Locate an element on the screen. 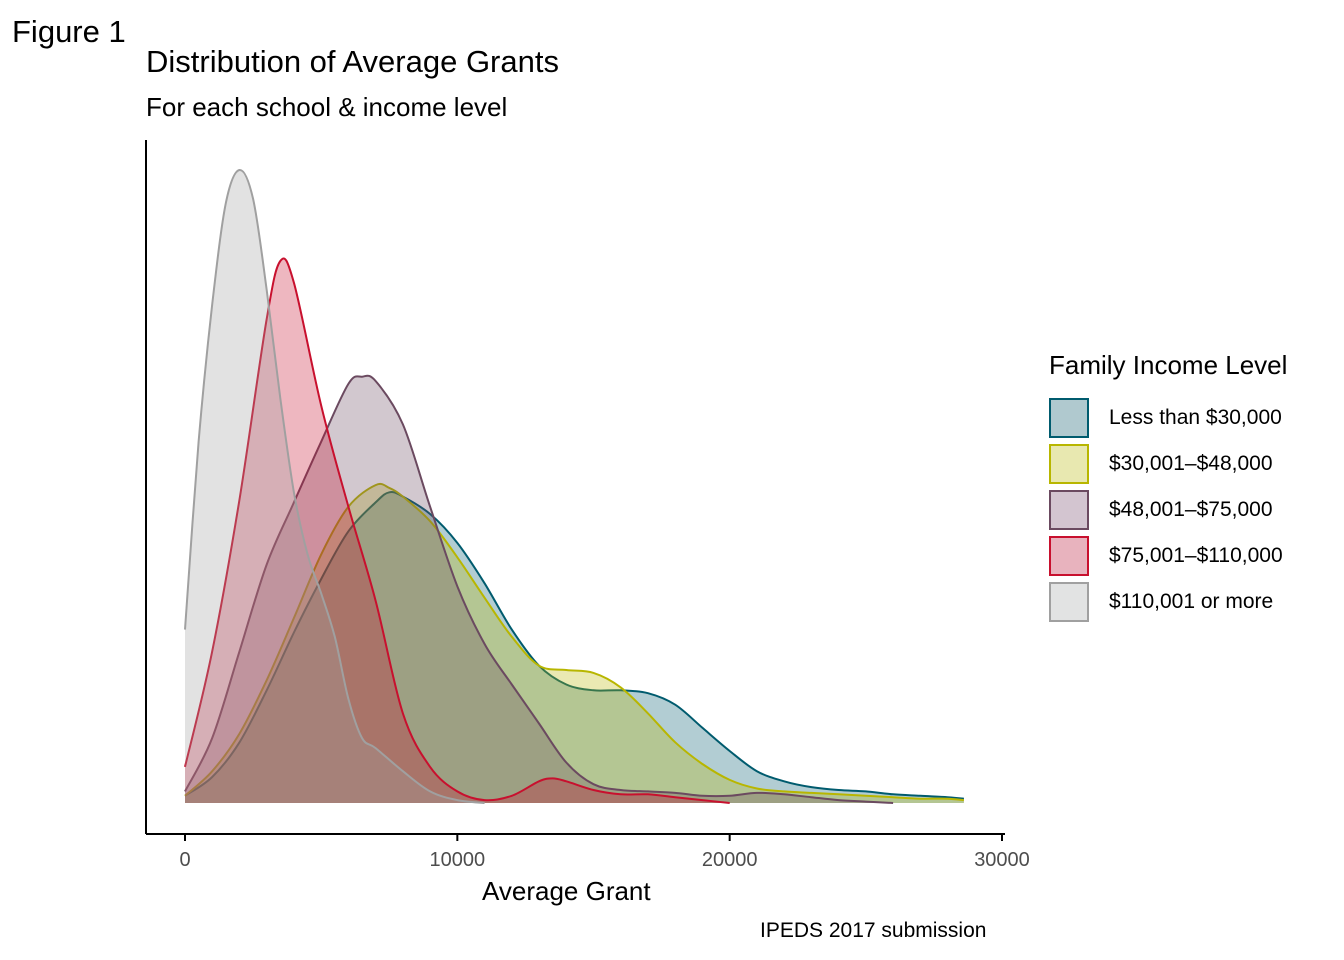 The height and width of the screenshot is (960, 1344). legend-label-3: $75,001–$110,000 is located at coordinates (1196, 555).